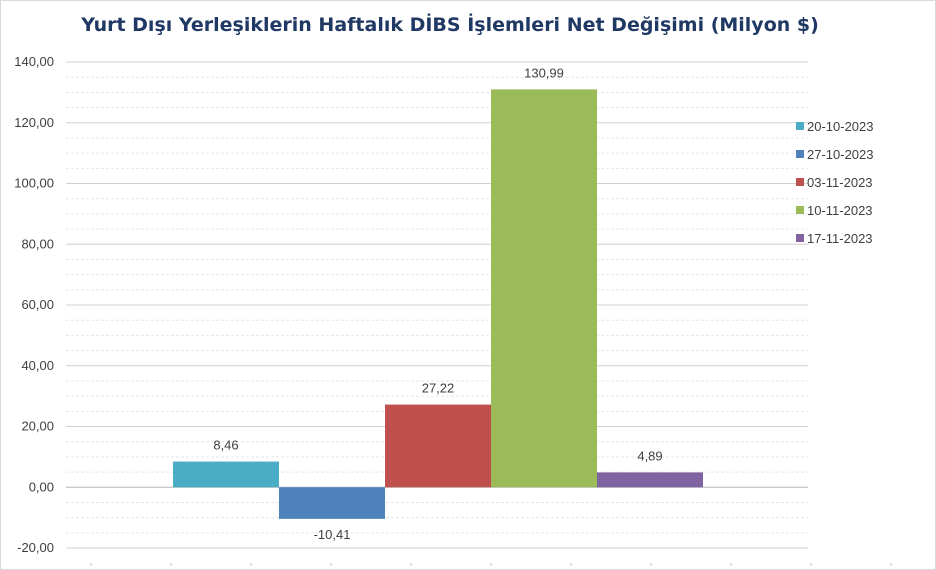  What do you see at coordinates (649, 455) in the screenshot?
I see `data-label: 4,89` at bounding box center [649, 455].